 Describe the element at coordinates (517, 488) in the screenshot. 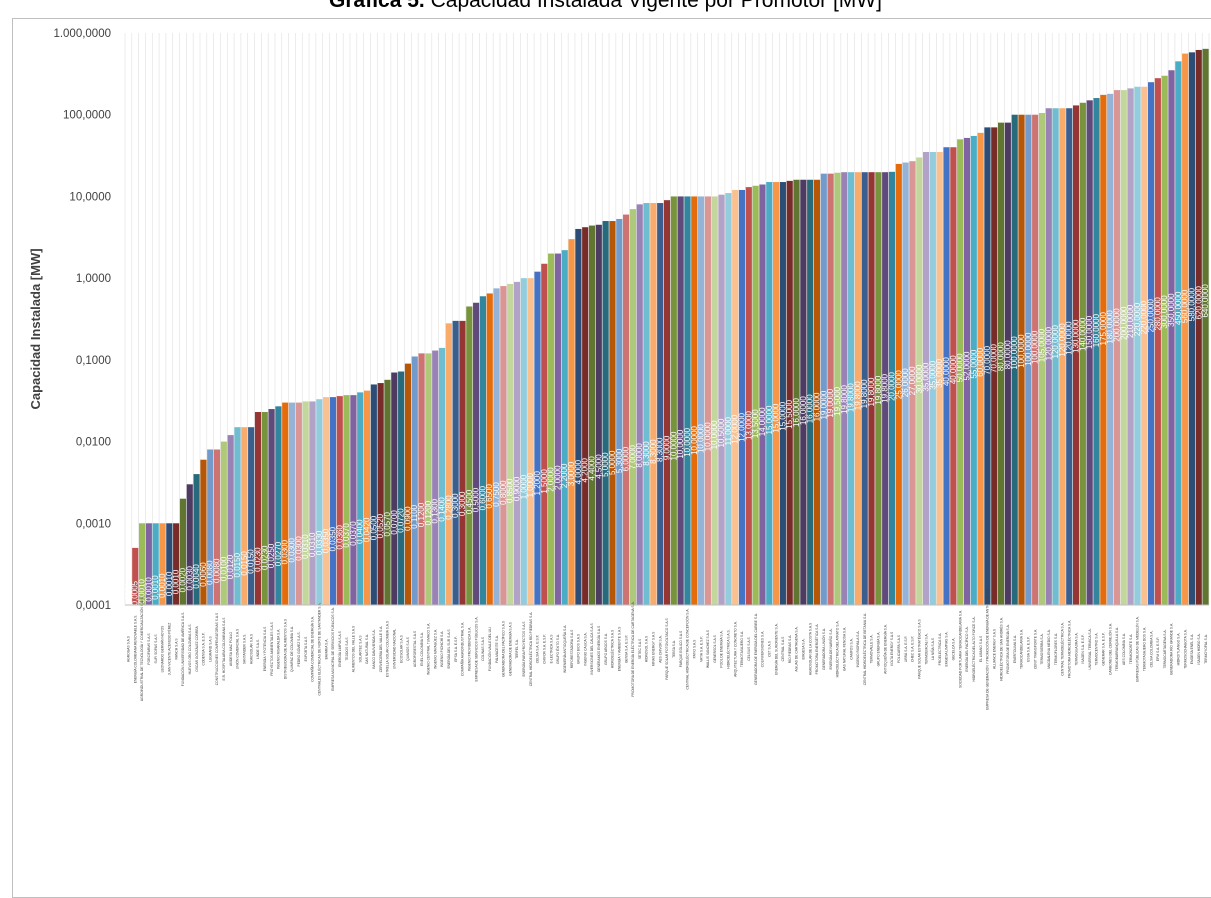

I see `data-label: 0,9000` at that location.